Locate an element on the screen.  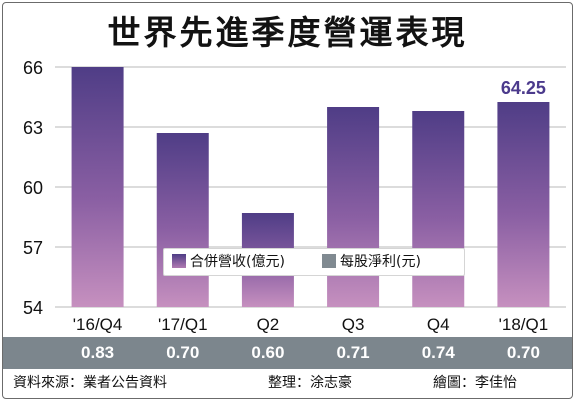
chart-title: 世界先進季度營運表現 is located at coordinates (287, 32).